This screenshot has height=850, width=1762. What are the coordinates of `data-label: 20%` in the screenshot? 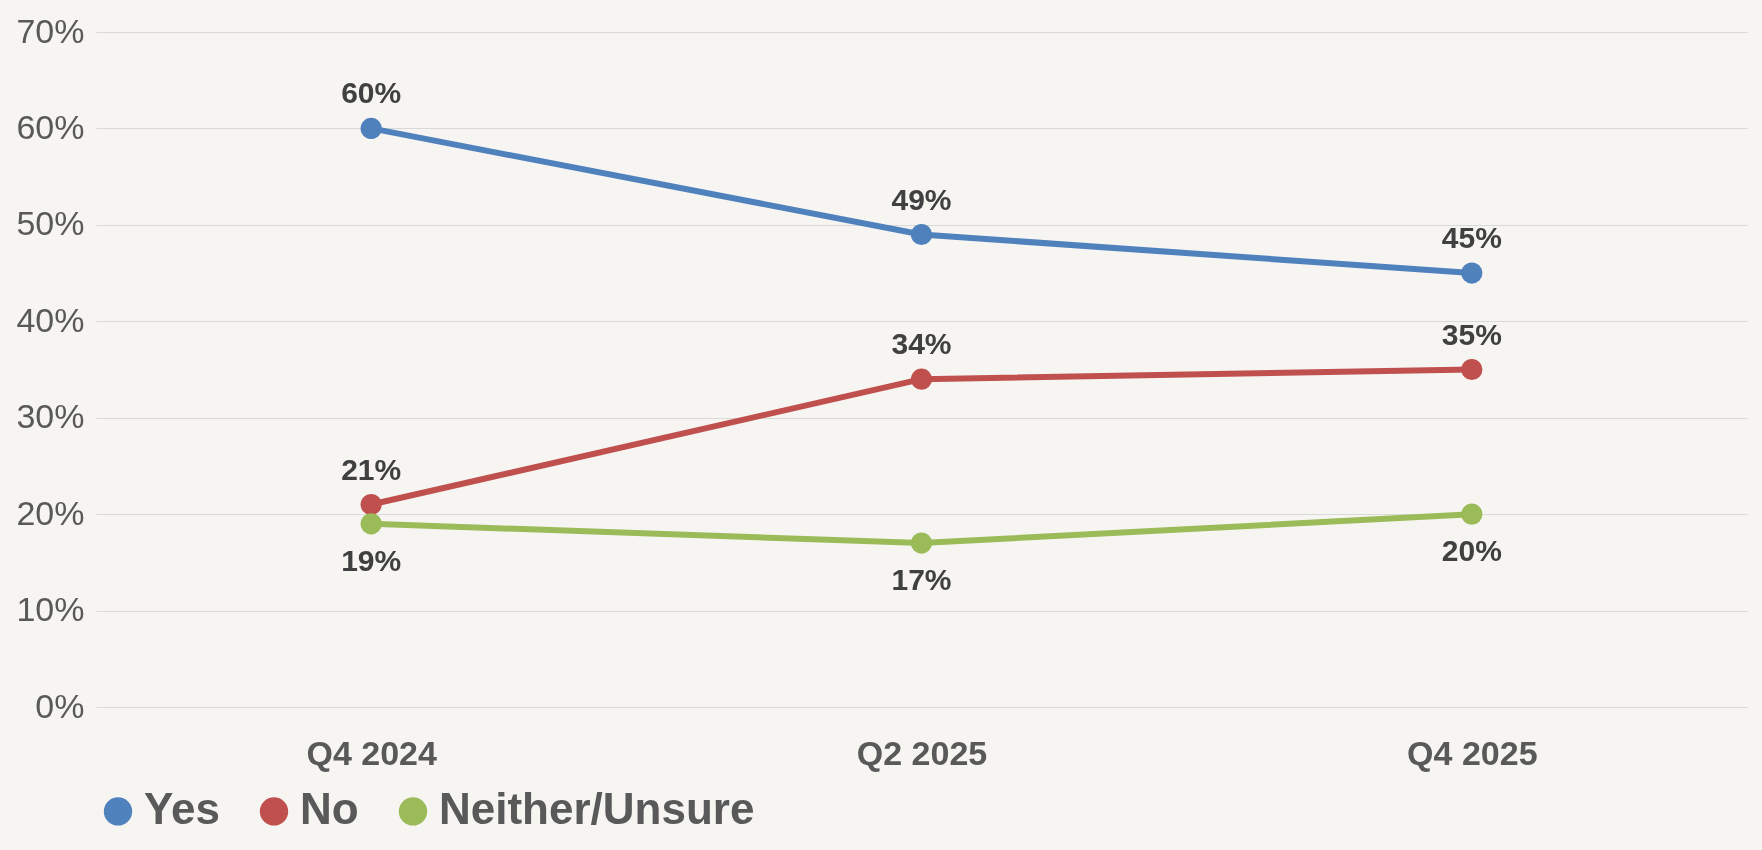 It's located at (1471, 551).